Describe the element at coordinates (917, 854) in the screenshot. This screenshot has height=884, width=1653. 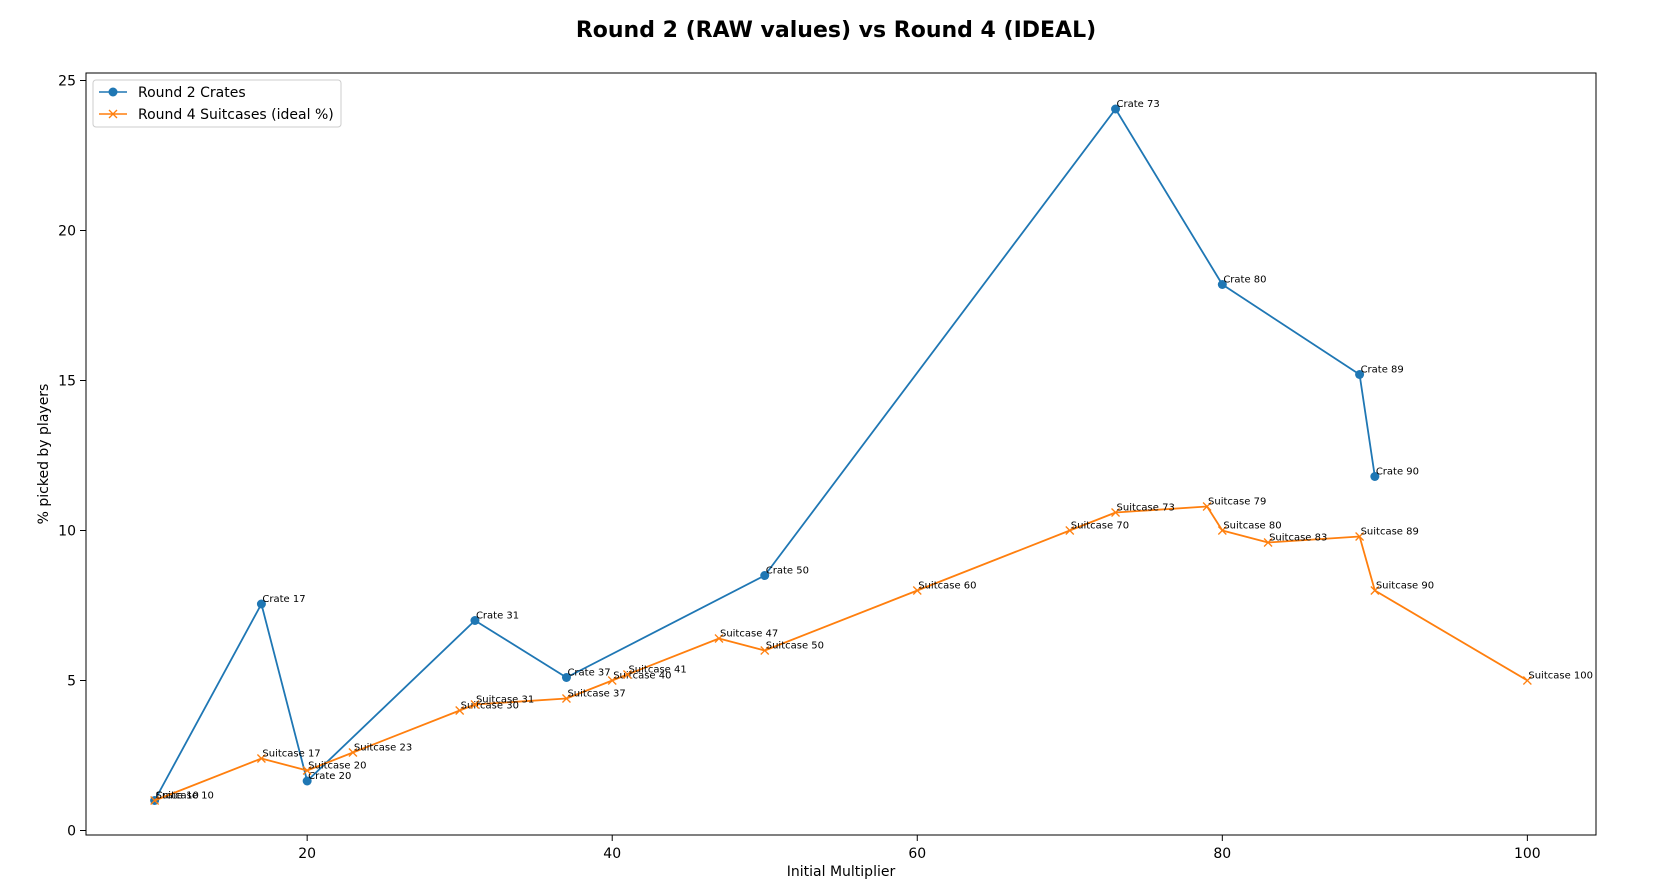
I see `x-tick-label: 60` at that location.